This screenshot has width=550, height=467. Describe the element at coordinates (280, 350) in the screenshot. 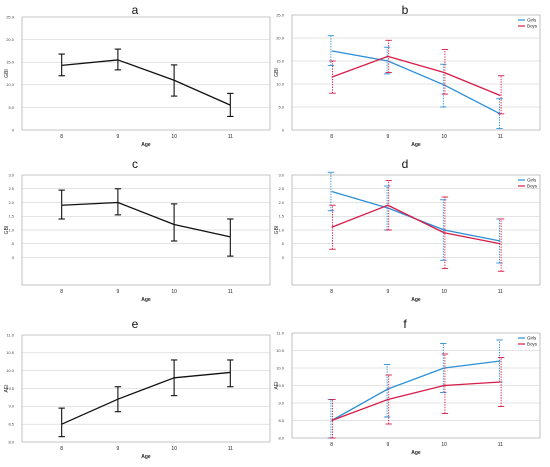

I see `y-tick-label: 10.5` at that location.